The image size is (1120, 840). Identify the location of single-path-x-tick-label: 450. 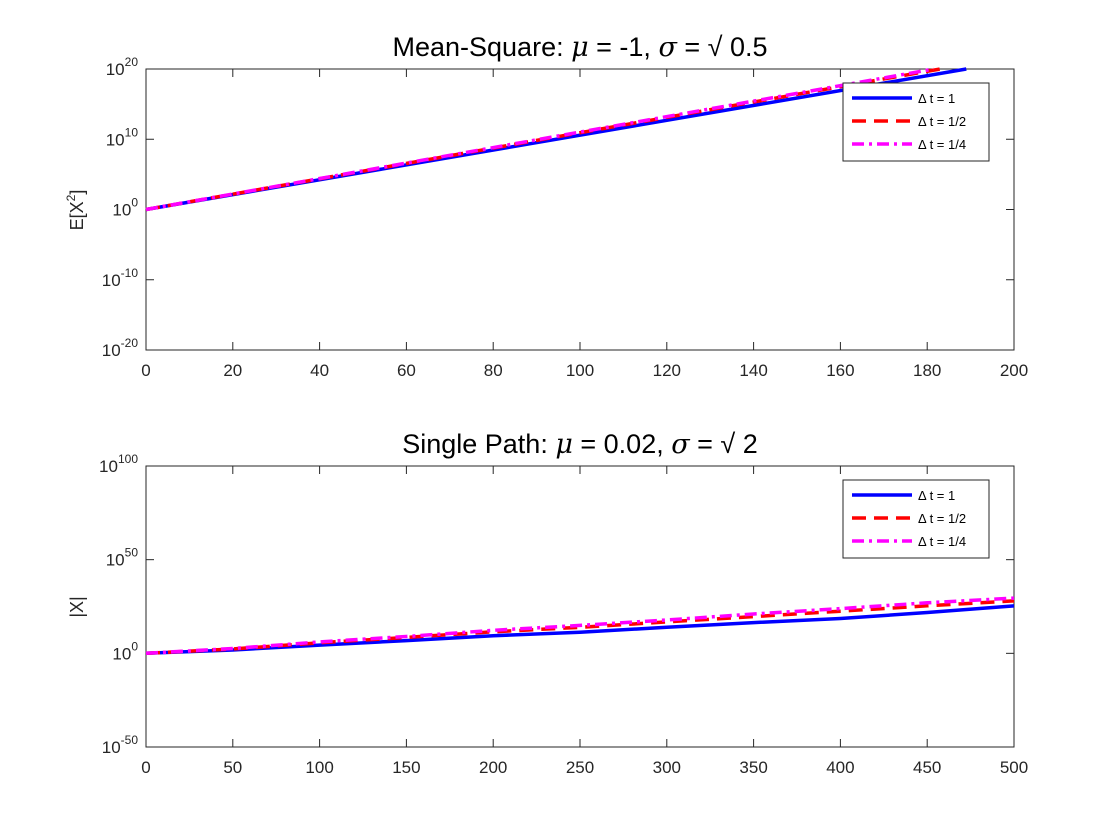
(927, 767).